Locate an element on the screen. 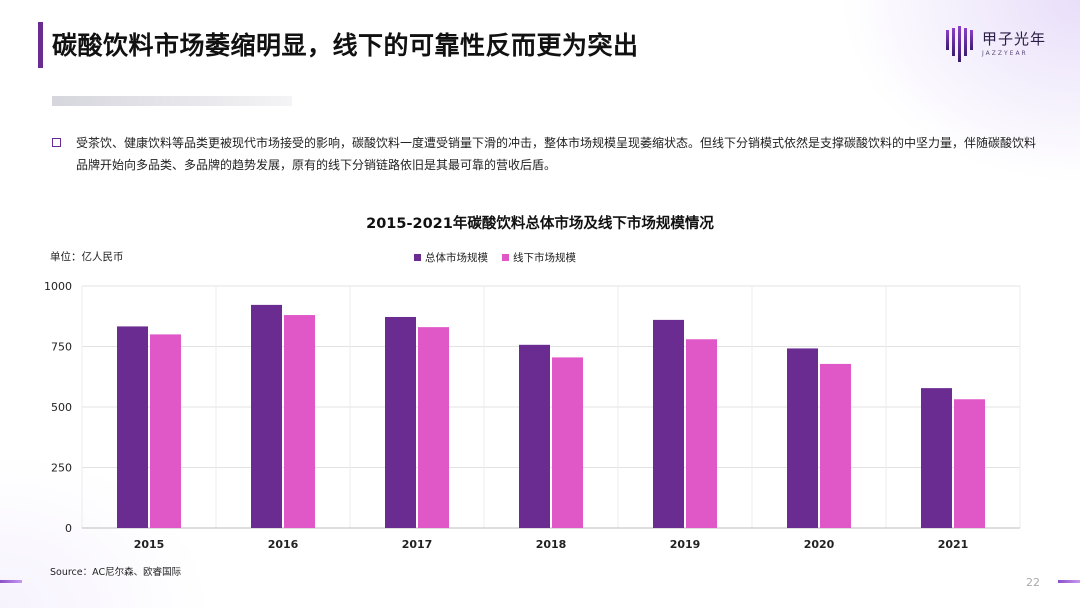  y-tick-label: 250 is located at coordinates (61, 468).